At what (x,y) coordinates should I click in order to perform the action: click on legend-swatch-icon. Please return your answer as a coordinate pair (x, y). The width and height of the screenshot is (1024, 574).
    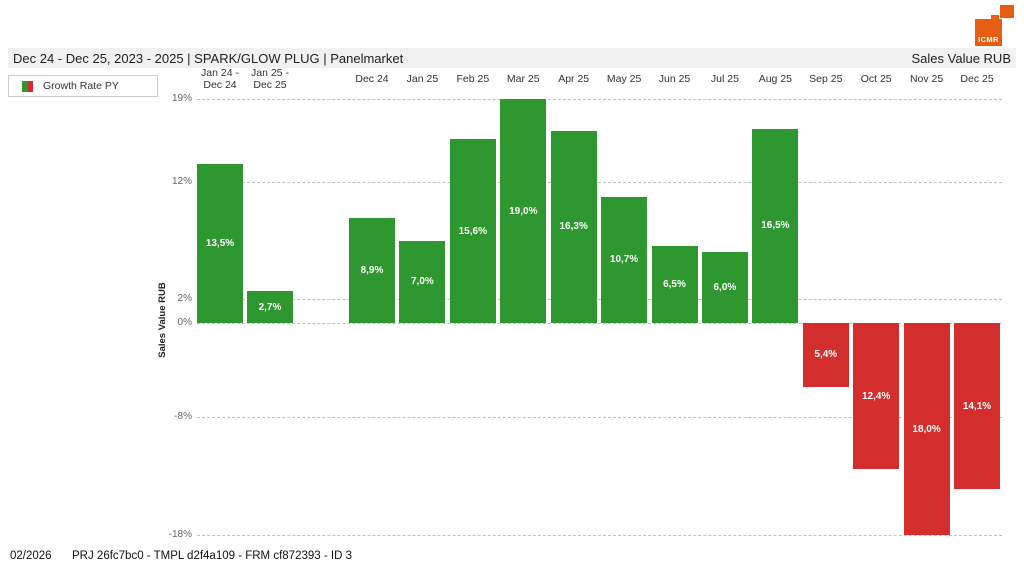
    Looking at the image, I should click on (27, 86).